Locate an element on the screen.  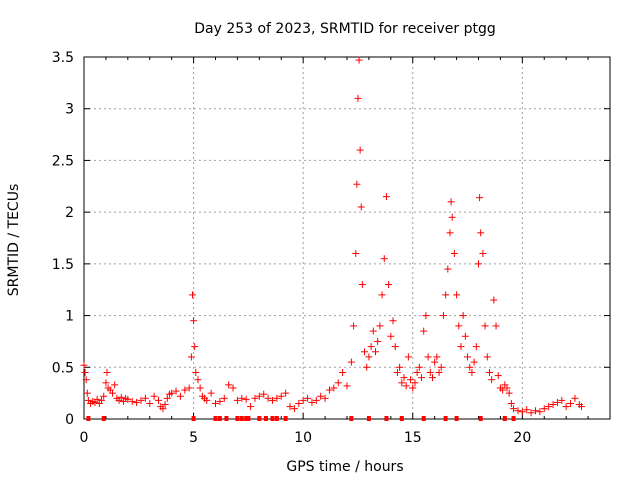
y-tick-label: 1 is located at coordinates (69, 317).